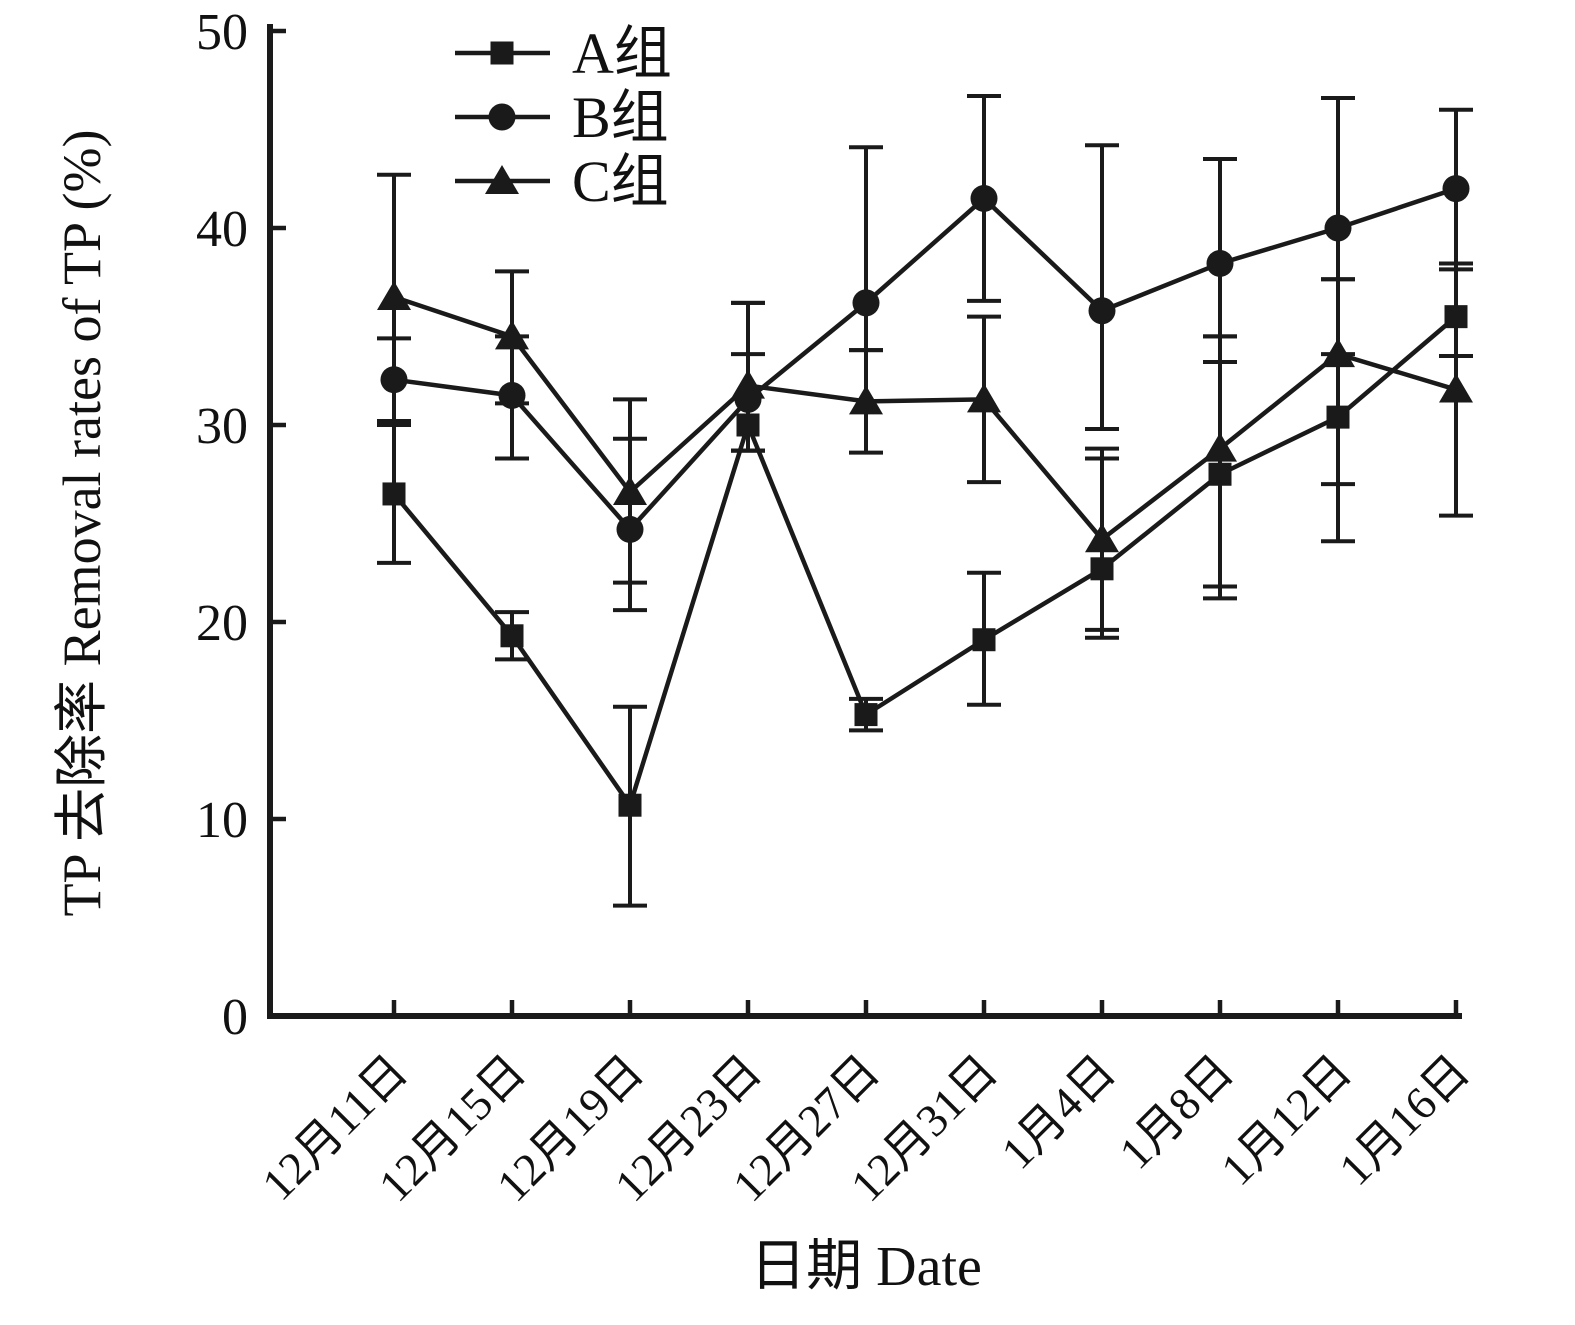  What do you see at coordinates (82, 523) in the screenshot?
I see `y-axis-title: TP 去除率 Removal rates of TP (%)` at bounding box center [82, 523].